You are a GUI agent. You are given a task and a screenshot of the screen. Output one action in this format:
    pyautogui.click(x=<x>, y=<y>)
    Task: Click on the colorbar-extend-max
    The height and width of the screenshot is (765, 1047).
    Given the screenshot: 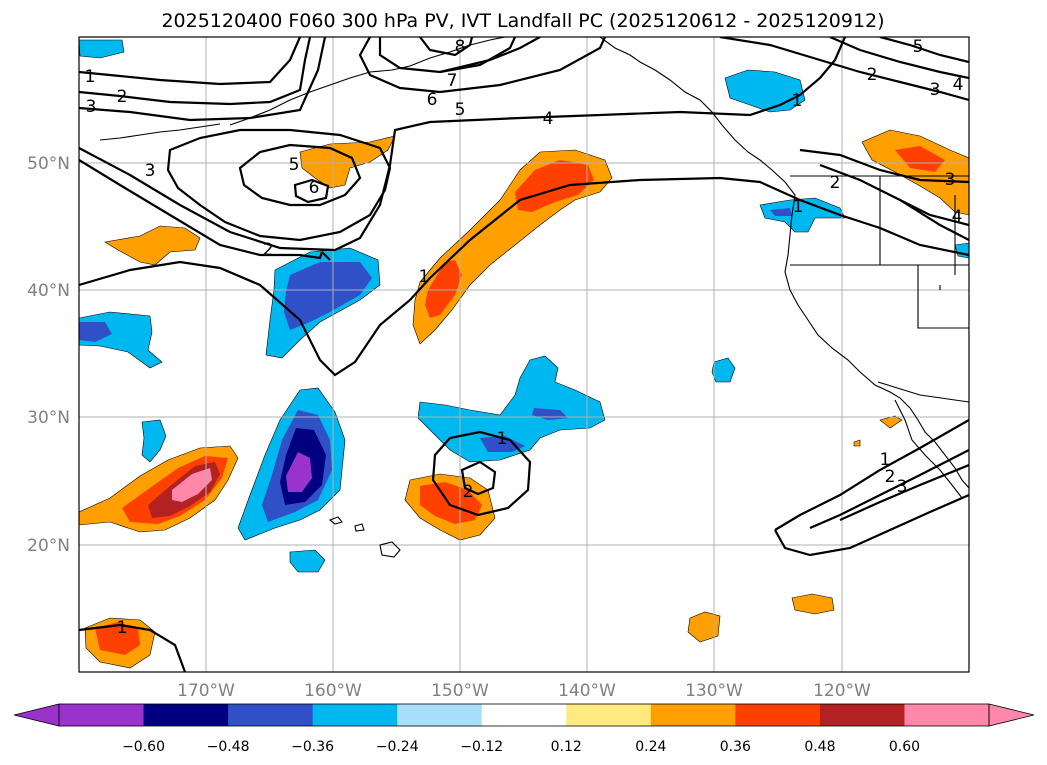 What is the action you would take?
    pyautogui.click(x=1011, y=715)
    